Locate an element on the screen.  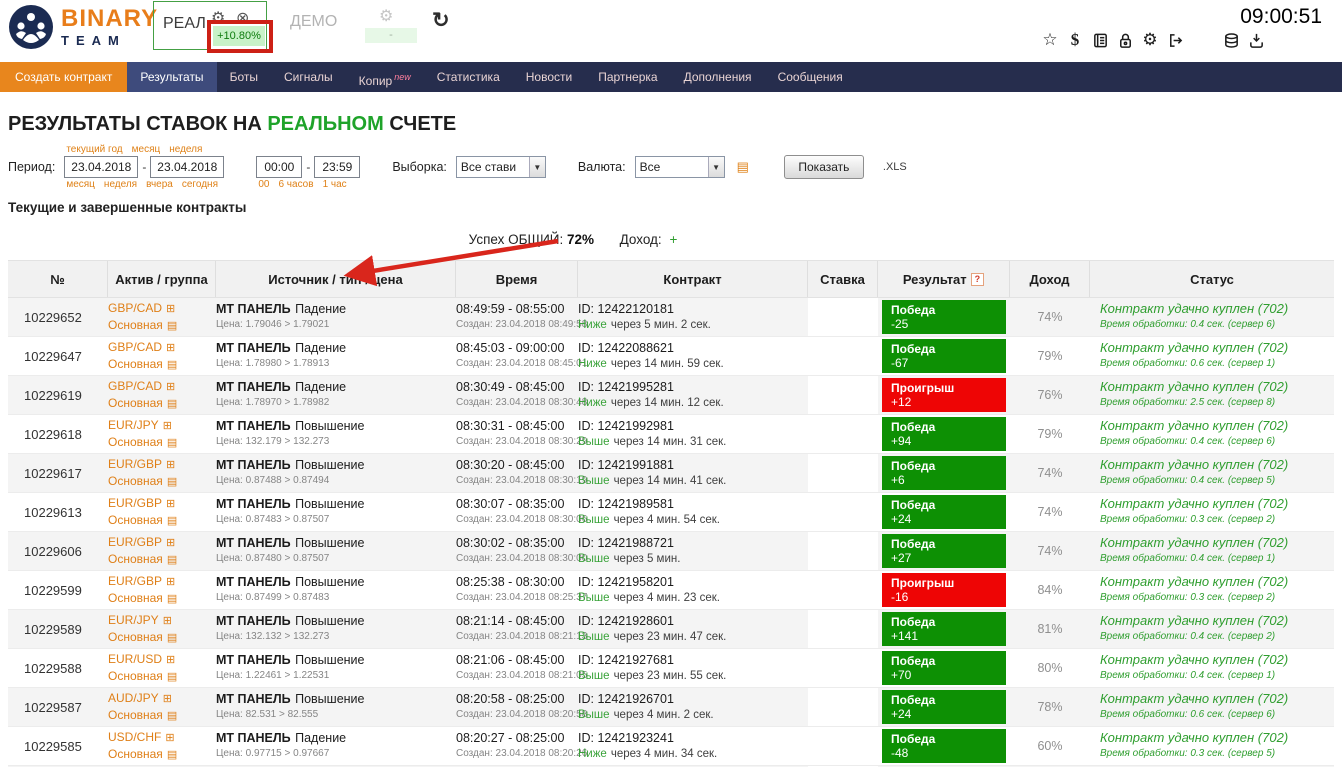
link-month: месяц is located at coordinates (80, 184).